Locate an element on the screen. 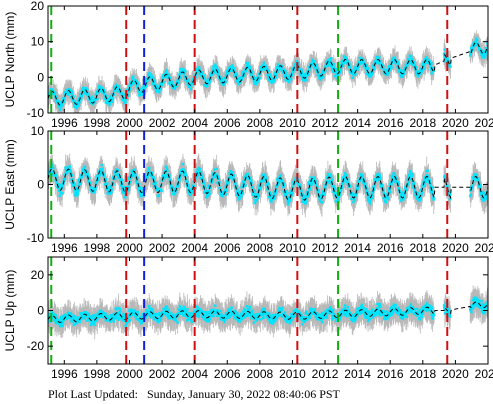 This screenshot has width=493, height=404. x-tick-label: 2022 is located at coordinates (484, 123).